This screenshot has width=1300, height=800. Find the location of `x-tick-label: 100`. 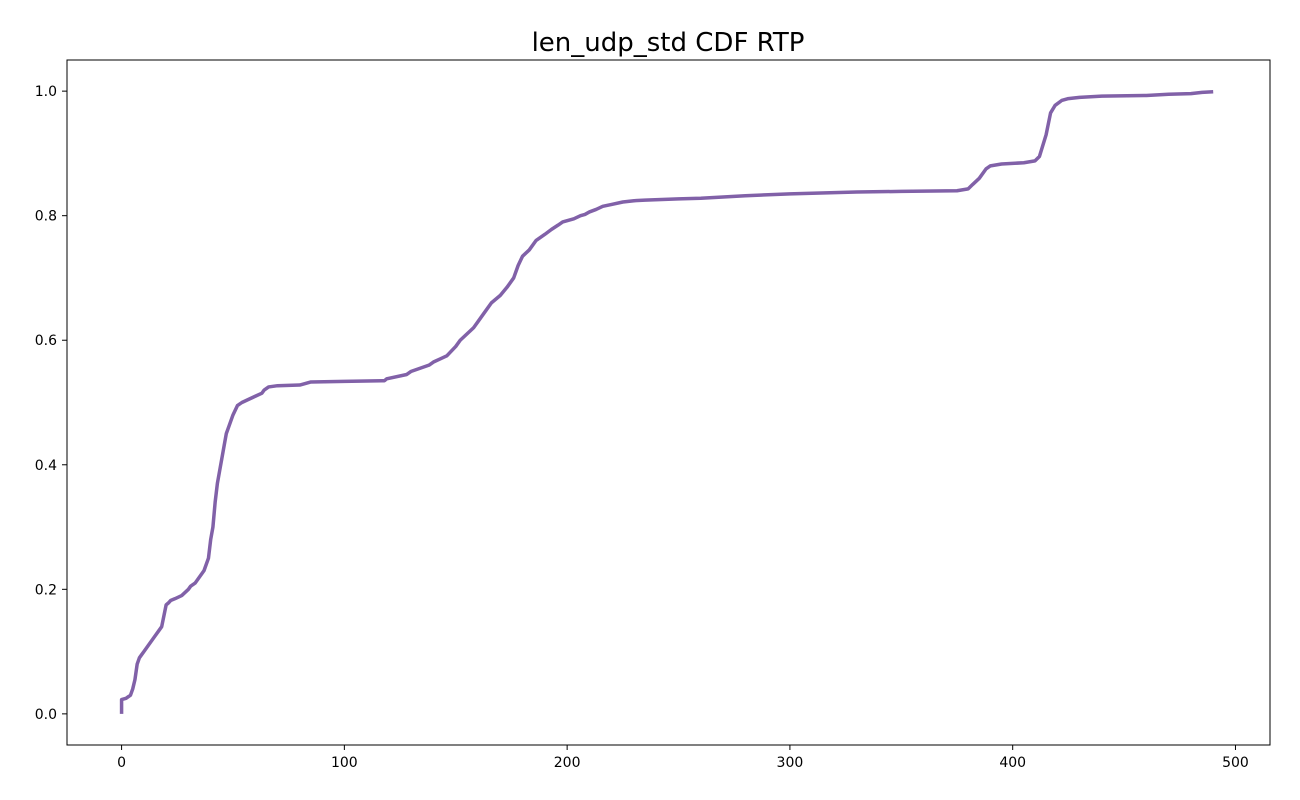

x-tick-label: 100 is located at coordinates (344, 763).